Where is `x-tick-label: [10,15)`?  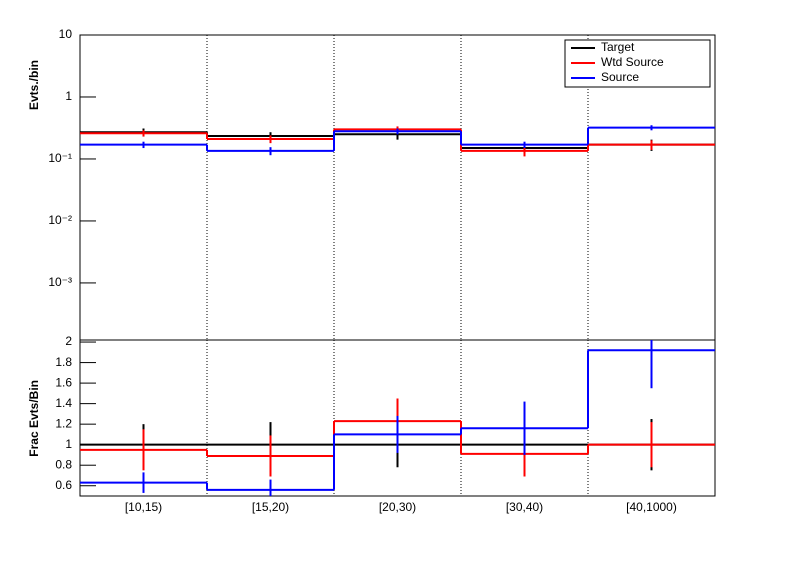 x-tick-label: [10,15) is located at coordinates (143, 507).